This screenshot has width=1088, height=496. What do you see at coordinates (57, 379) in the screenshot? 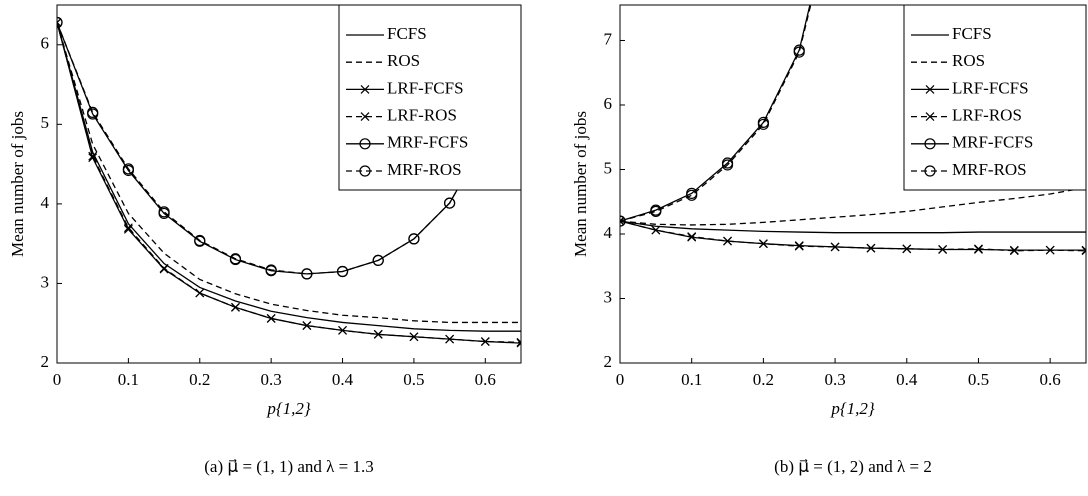
I see `x-tick-label: 0` at bounding box center [57, 379].